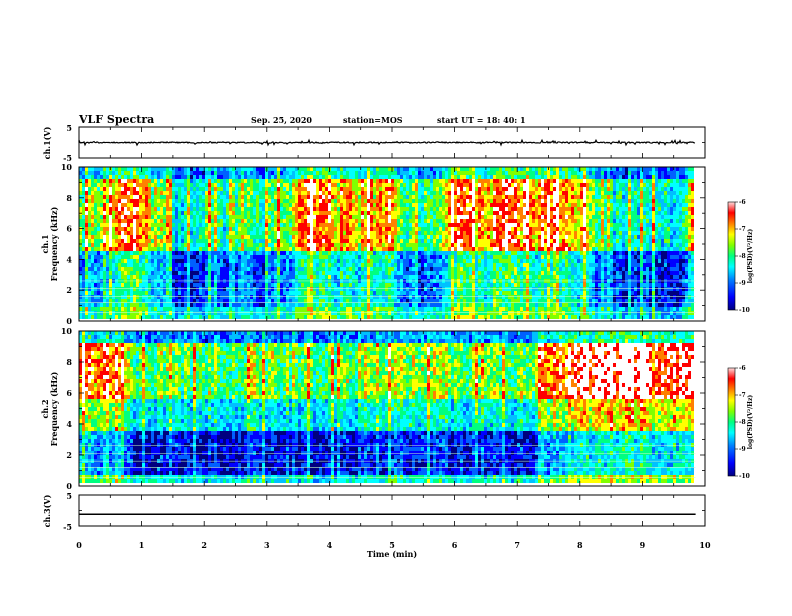  What do you see at coordinates (481, 120) in the screenshot?
I see `header-start-ut: start UT = 18: 40: 1` at bounding box center [481, 120].